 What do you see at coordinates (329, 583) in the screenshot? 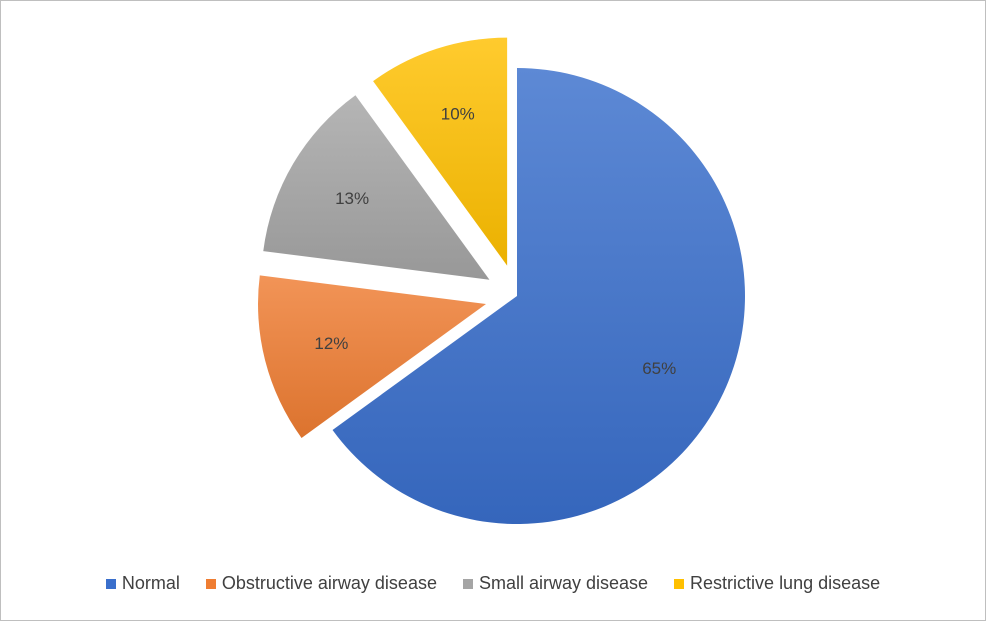
I see `legend-label-obstructive-airway-disease: Obstructive airway disease` at bounding box center [329, 583].